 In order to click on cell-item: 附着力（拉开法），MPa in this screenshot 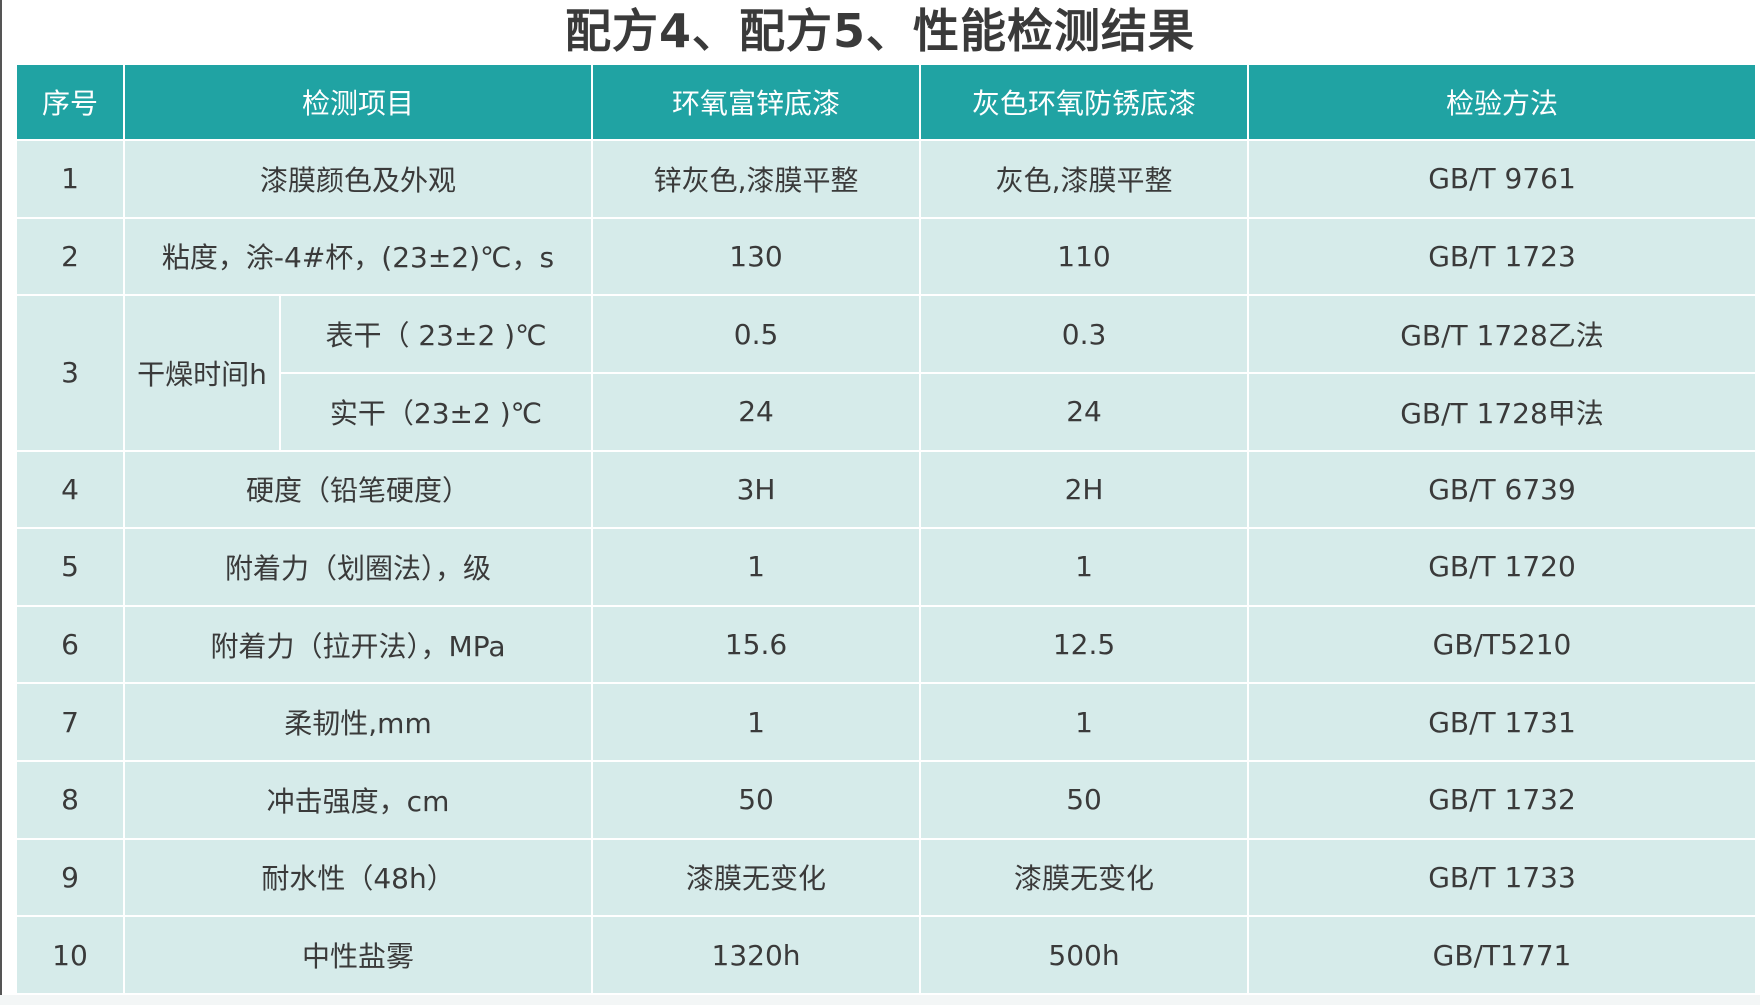, I will do `click(358, 644)`.